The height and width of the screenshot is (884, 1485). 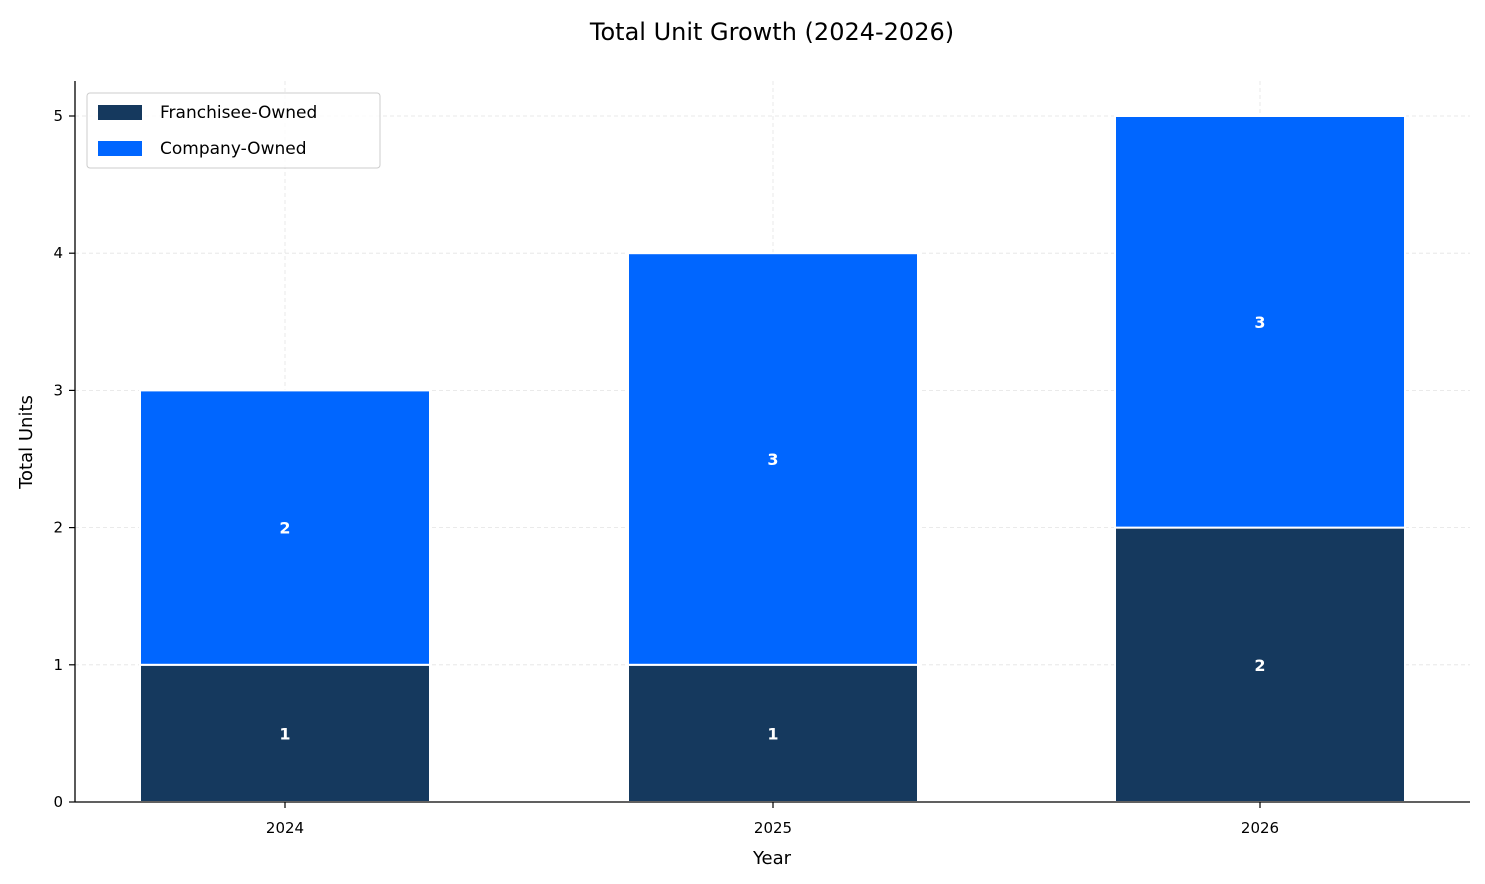 I want to click on legend-label: Franchisee-Owned, so click(x=238, y=113).